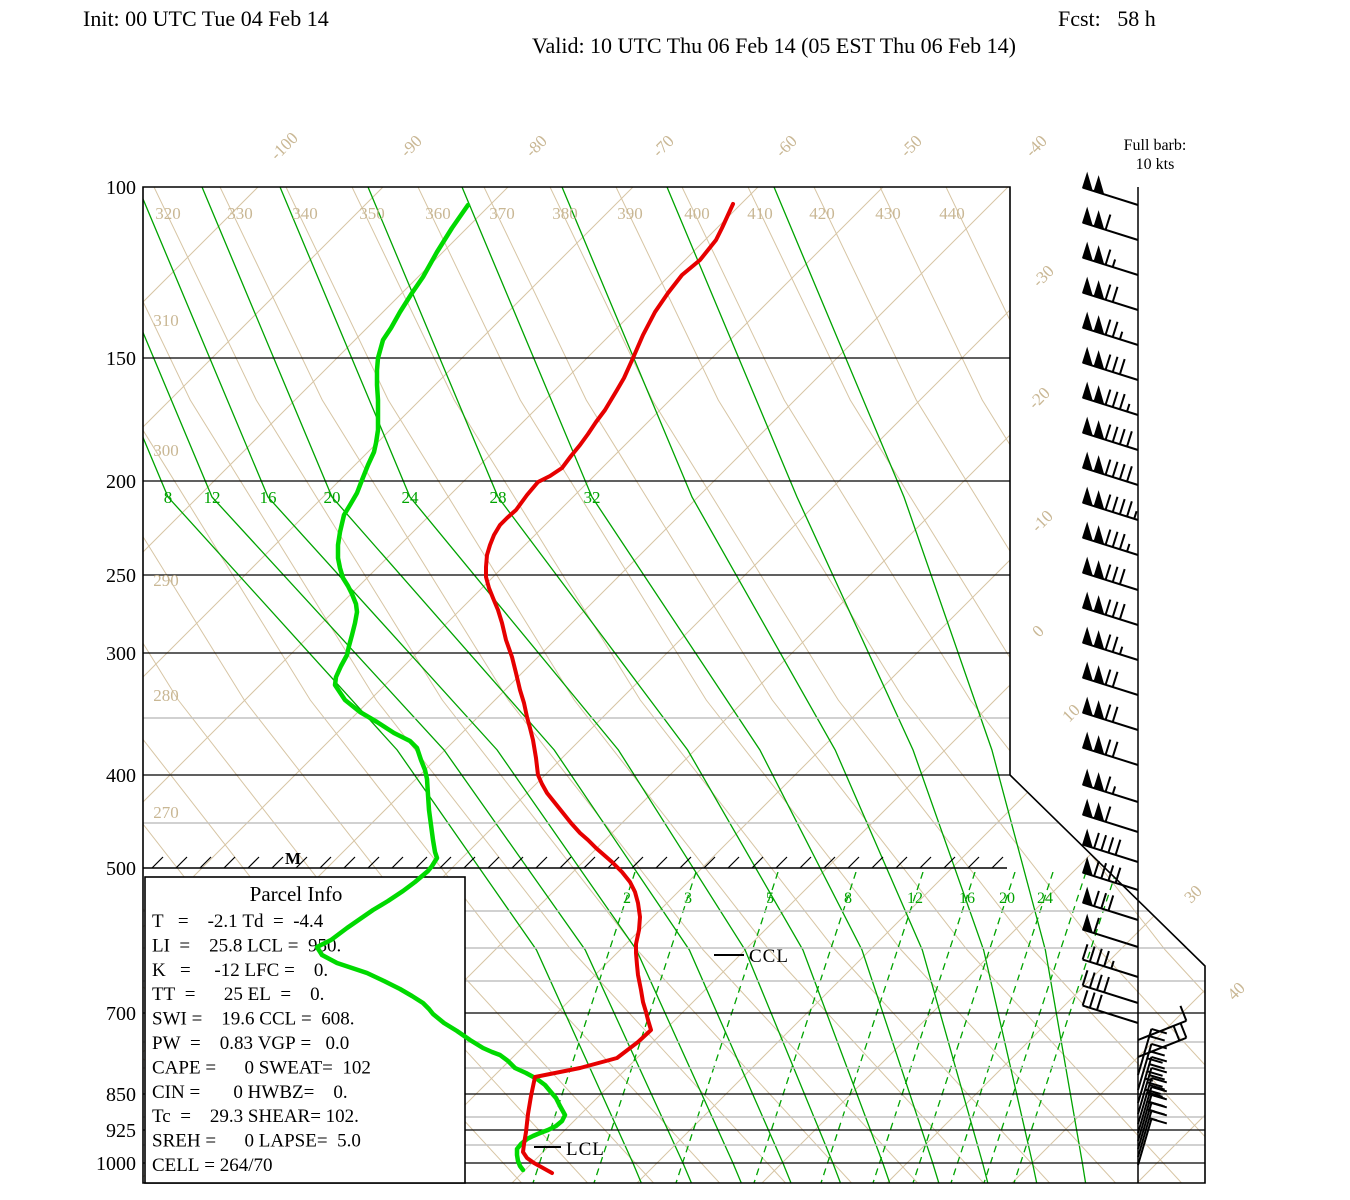  I want to click on moist-adiabat-label: 24, so click(411, 497).